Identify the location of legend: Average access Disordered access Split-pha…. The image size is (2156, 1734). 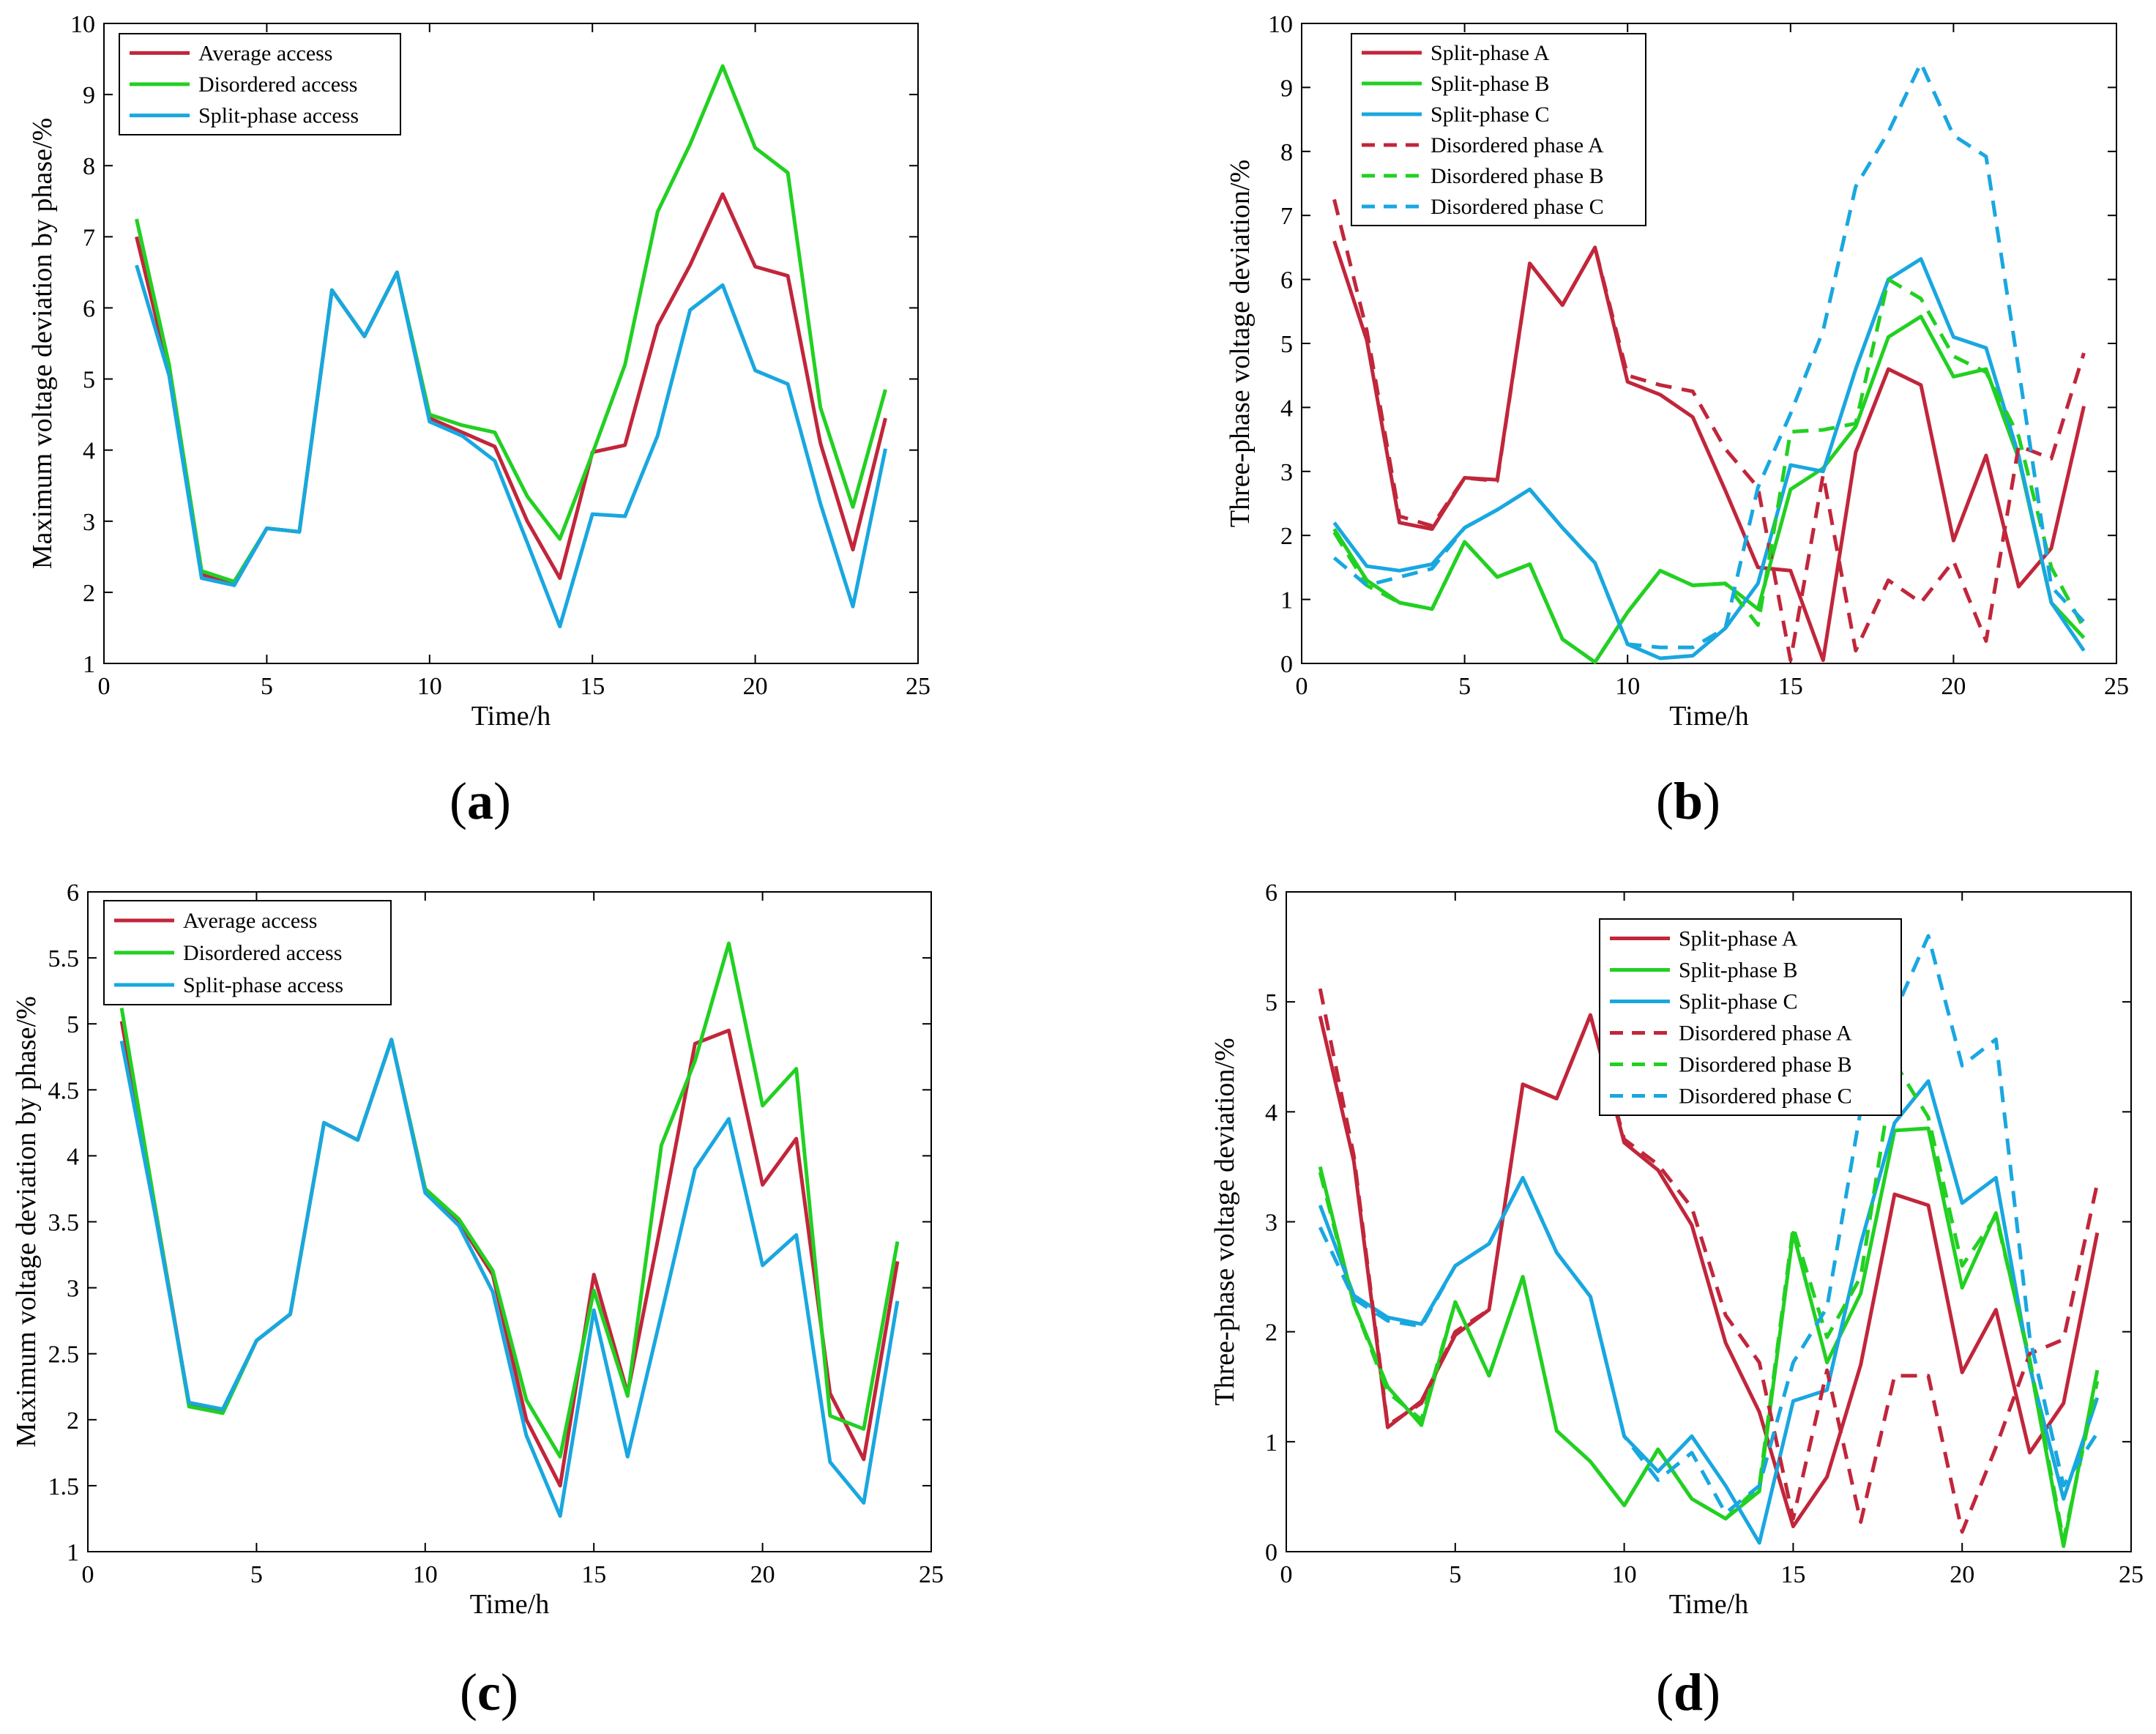
(260, 84).